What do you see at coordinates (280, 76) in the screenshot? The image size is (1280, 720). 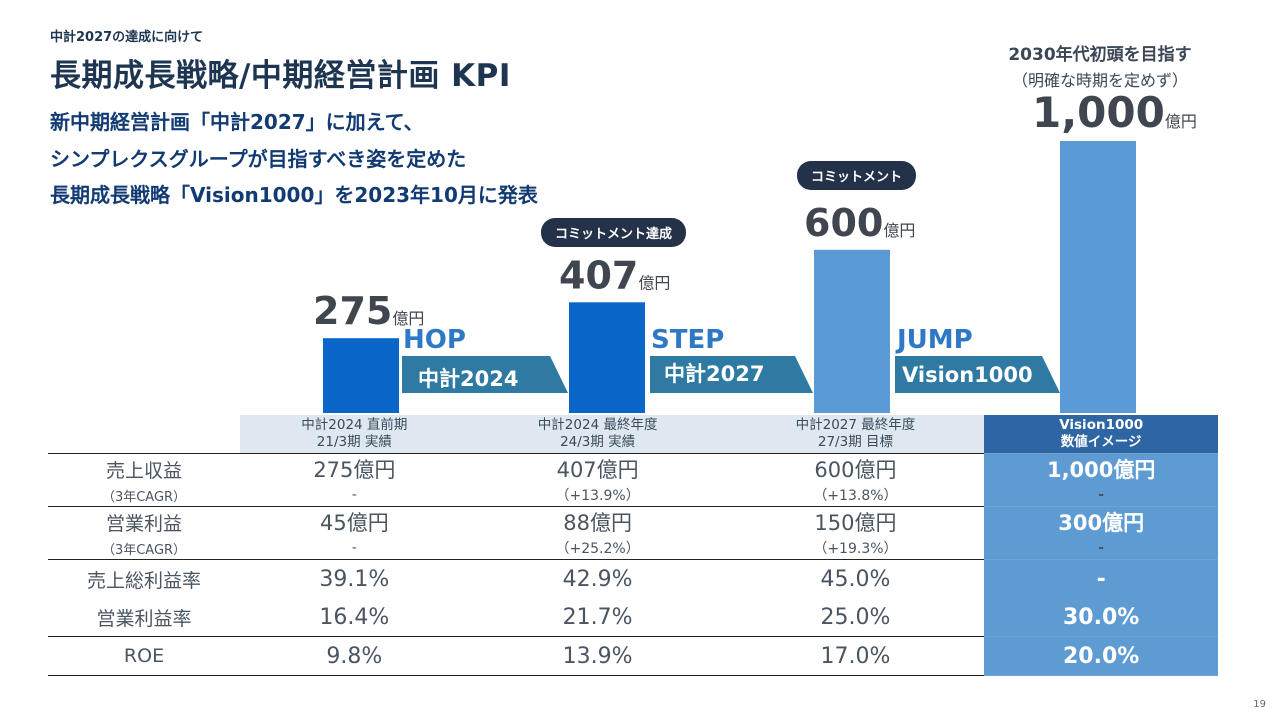 I see `page-title: 長期成長戦略/中期経営計画 KPI` at bounding box center [280, 76].